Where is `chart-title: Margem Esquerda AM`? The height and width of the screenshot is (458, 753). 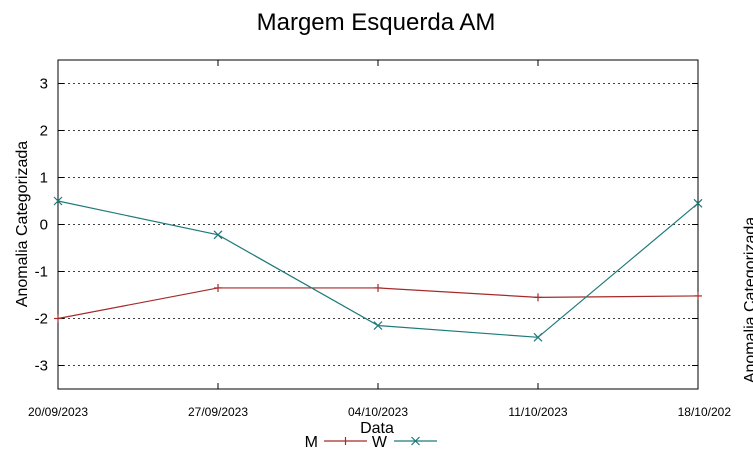 chart-title: Margem Esquerda AM is located at coordinates (376, 22).